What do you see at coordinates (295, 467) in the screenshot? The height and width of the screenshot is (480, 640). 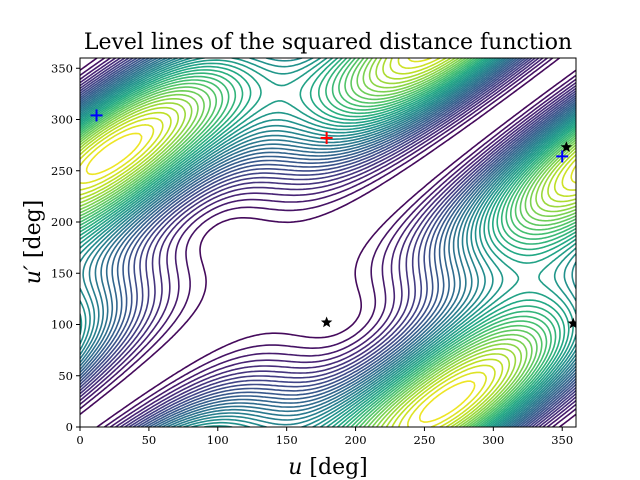 I see `x-axis-symbol: u` at bounding box center [295, 467].